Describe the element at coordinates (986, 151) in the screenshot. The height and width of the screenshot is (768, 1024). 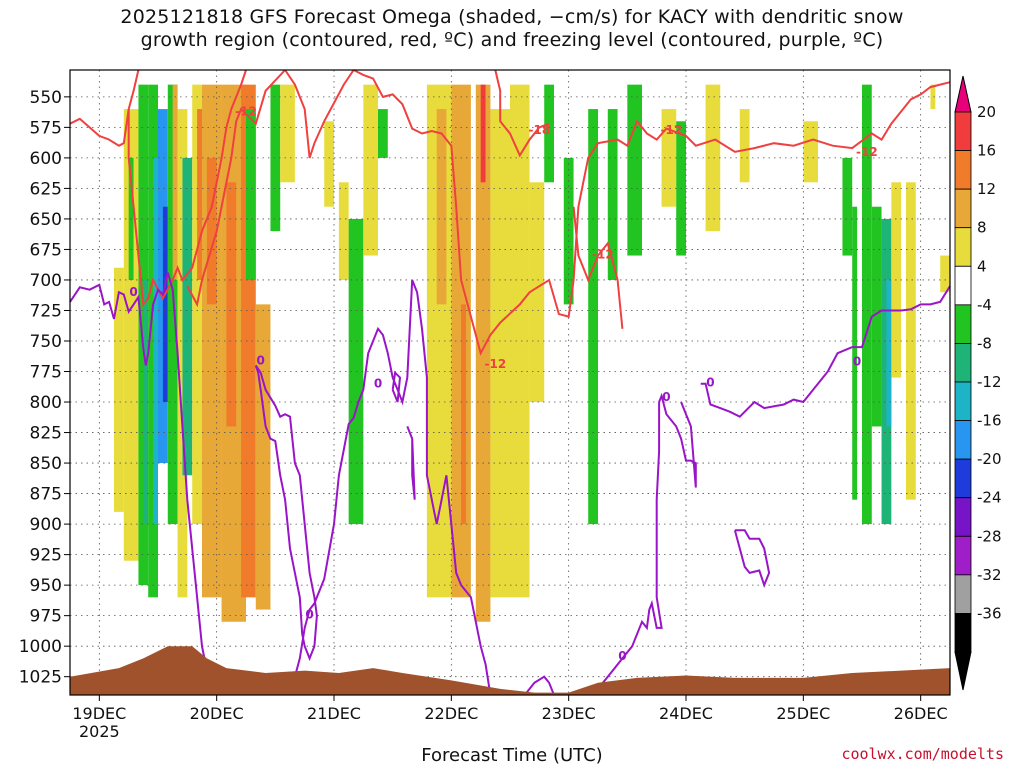
I see `colorbar-label-1: 16` at that location.